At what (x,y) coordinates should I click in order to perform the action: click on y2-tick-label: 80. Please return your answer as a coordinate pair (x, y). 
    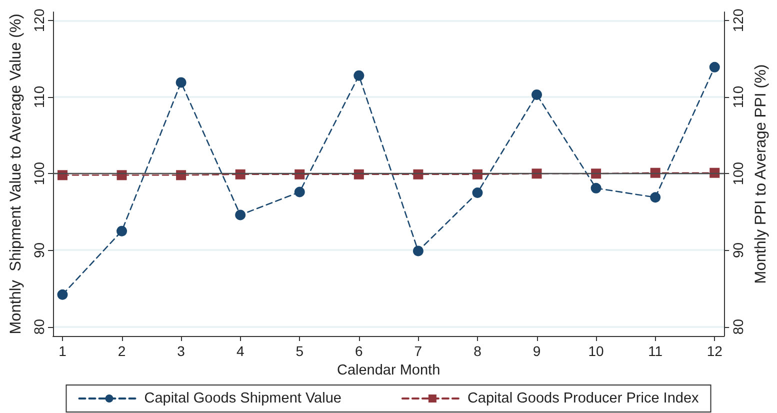
    Looking at the image, I should click on (738, 326).